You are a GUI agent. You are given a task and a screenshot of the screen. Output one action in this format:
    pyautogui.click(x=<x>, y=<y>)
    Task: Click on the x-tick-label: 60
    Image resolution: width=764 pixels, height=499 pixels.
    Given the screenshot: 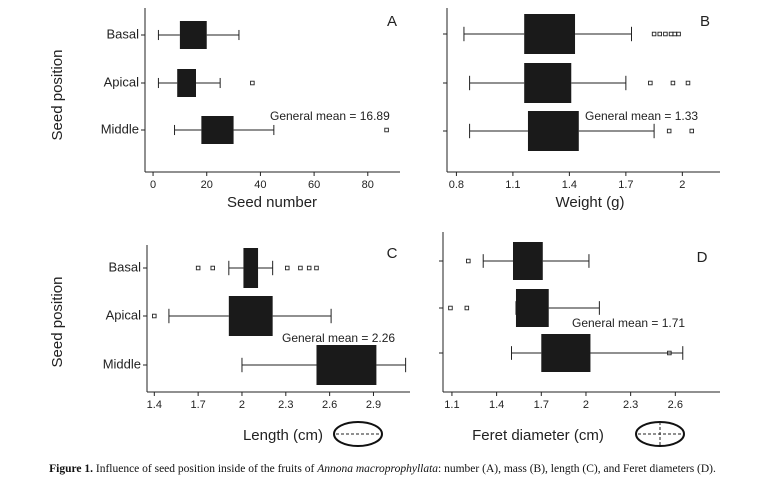 What is the action you would take?
    pyautogui.click(x=314, y=185)
    